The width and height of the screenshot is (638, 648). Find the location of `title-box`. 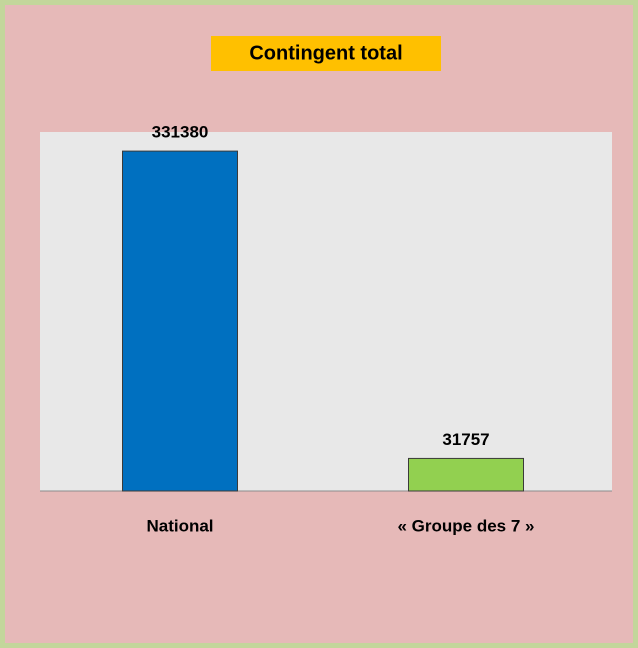

title-box is located at coordinates (326, 53).